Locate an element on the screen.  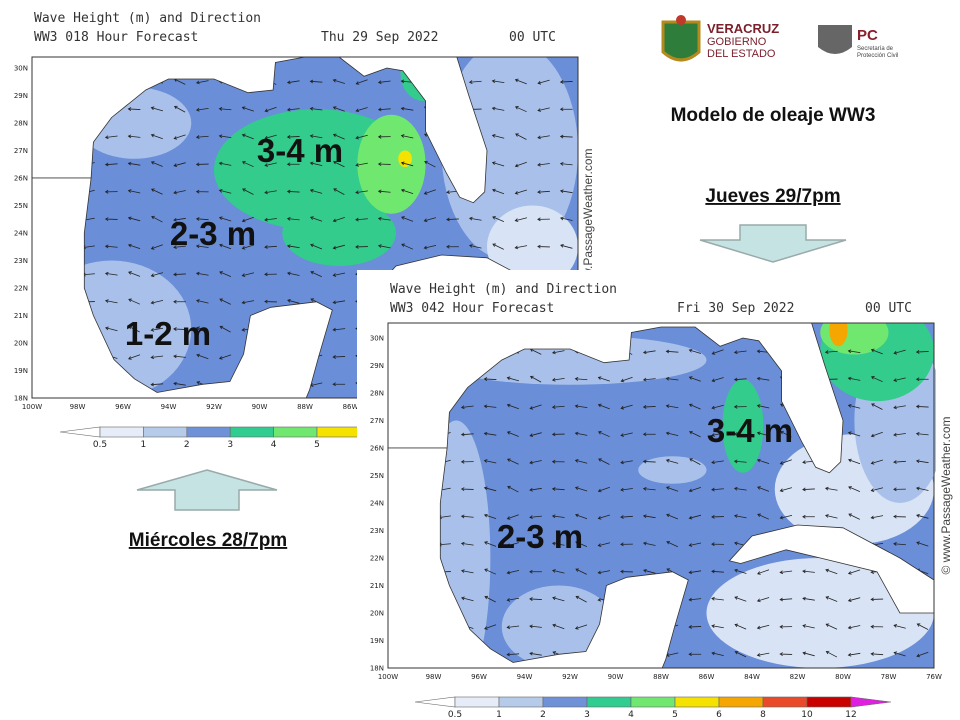
lat-label: 30N is located at coordinates (21, 69).